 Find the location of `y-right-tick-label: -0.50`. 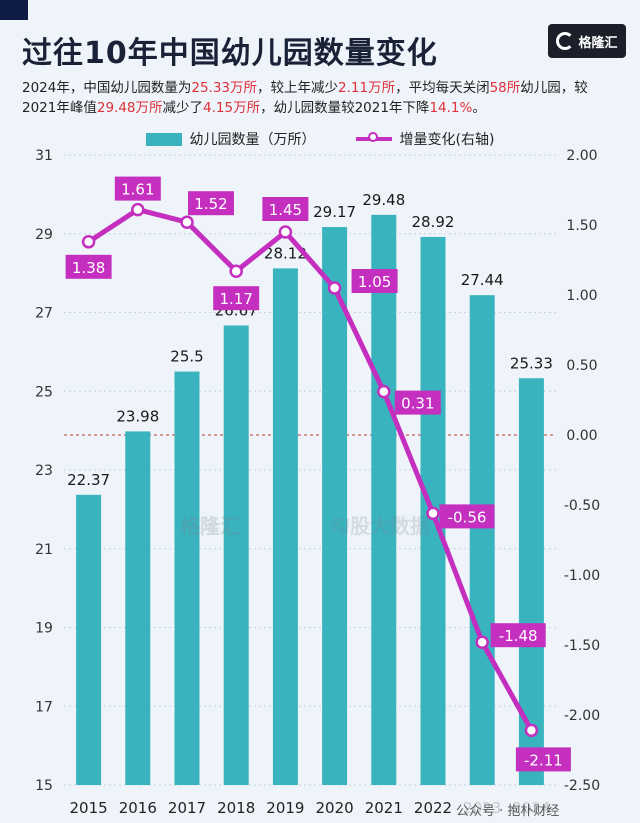

y-right-tick-label: -0.50 is located at coordinates (582, 506).